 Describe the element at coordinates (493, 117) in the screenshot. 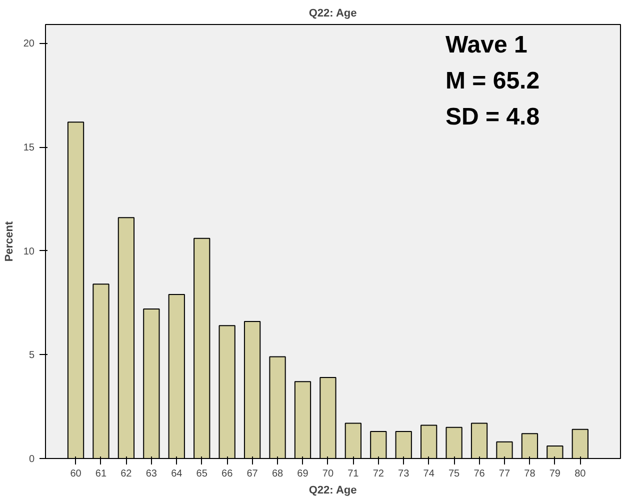

I see `annotation: SD = 4.8` at that location.